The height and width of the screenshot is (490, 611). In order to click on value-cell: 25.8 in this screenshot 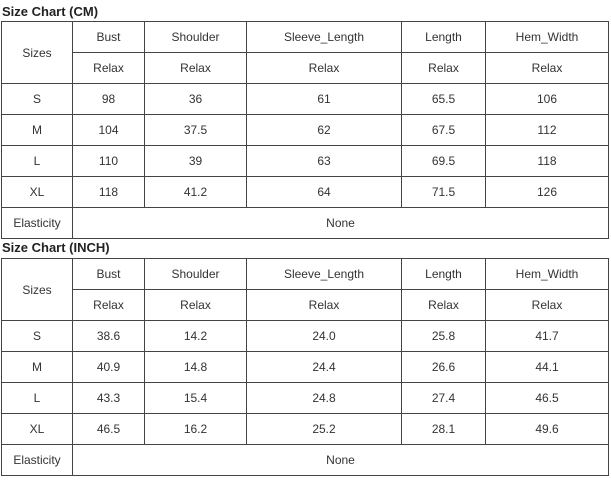, I will do `click(443, 336)`.